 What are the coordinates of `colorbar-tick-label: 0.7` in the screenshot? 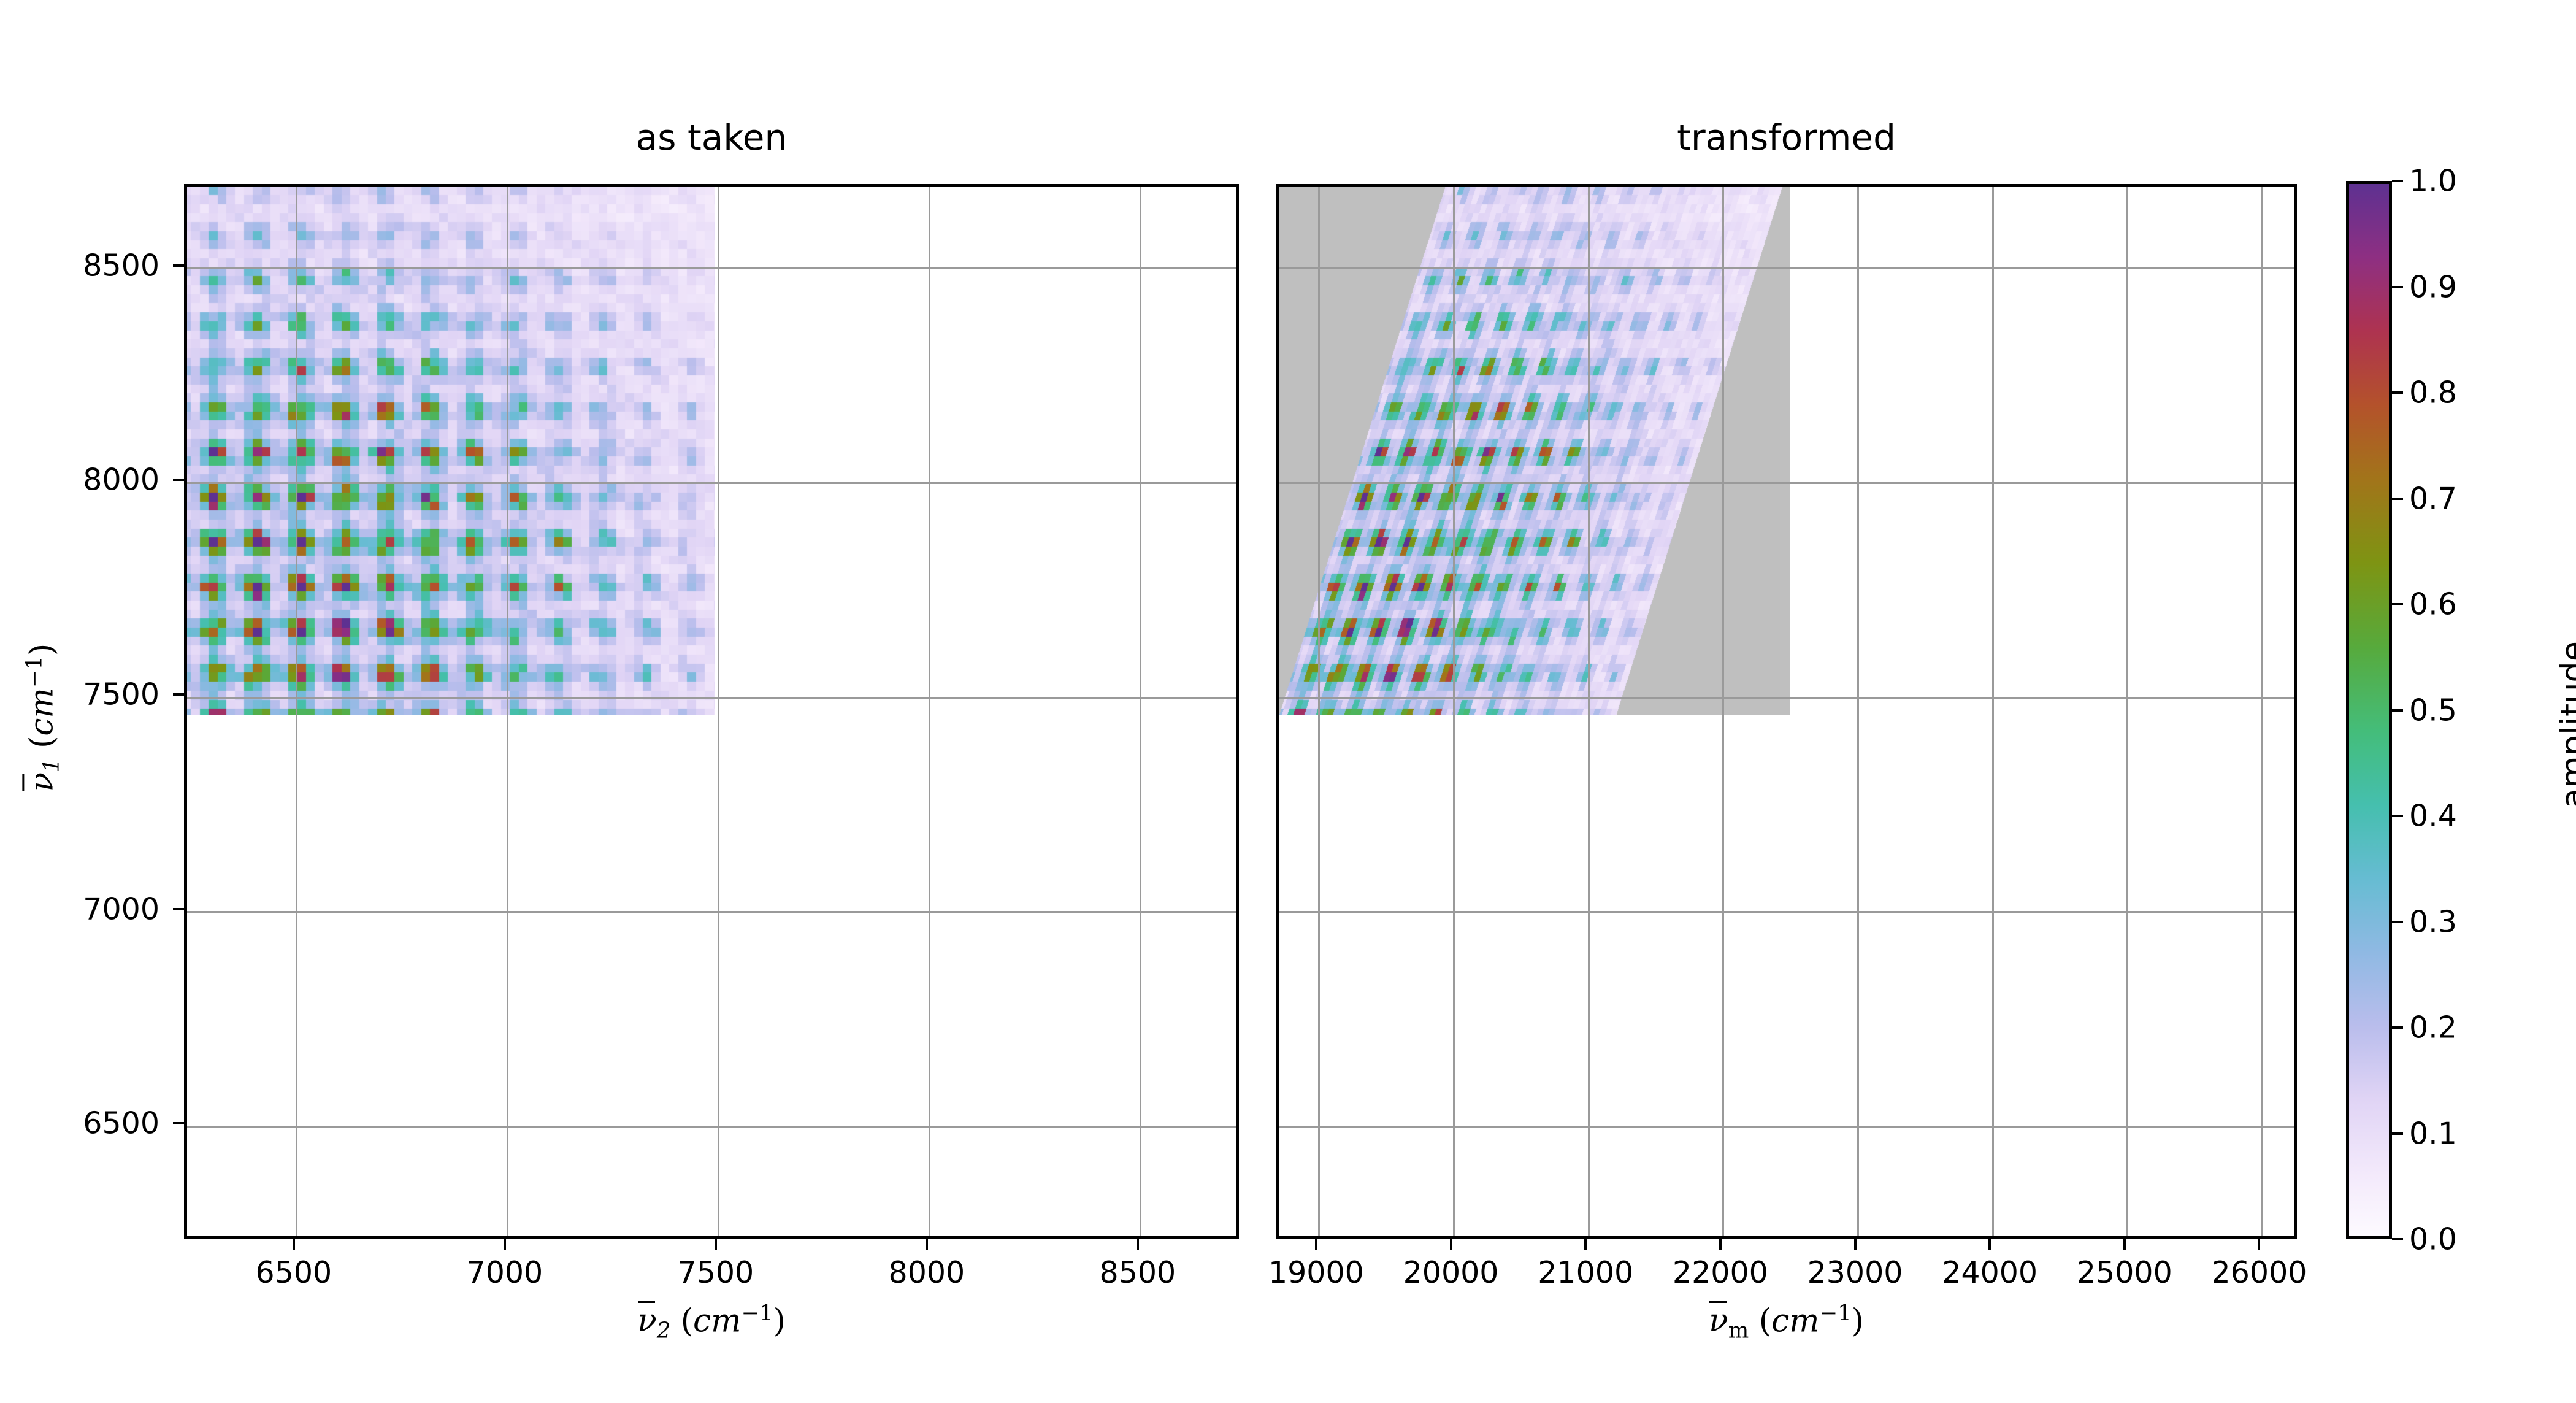 It's located at (2433, 498).